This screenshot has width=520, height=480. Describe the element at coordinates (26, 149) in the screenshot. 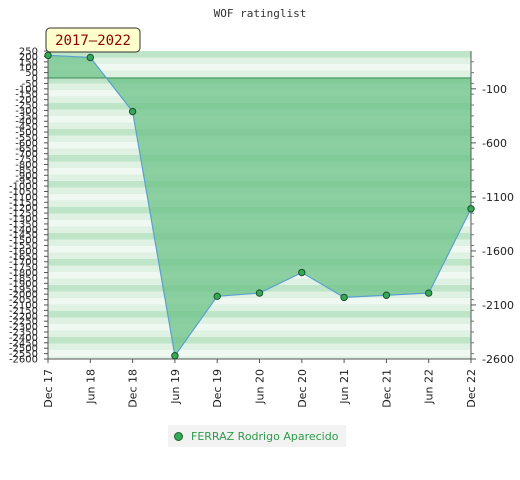

I see `left-tick-label: -650` at that location.